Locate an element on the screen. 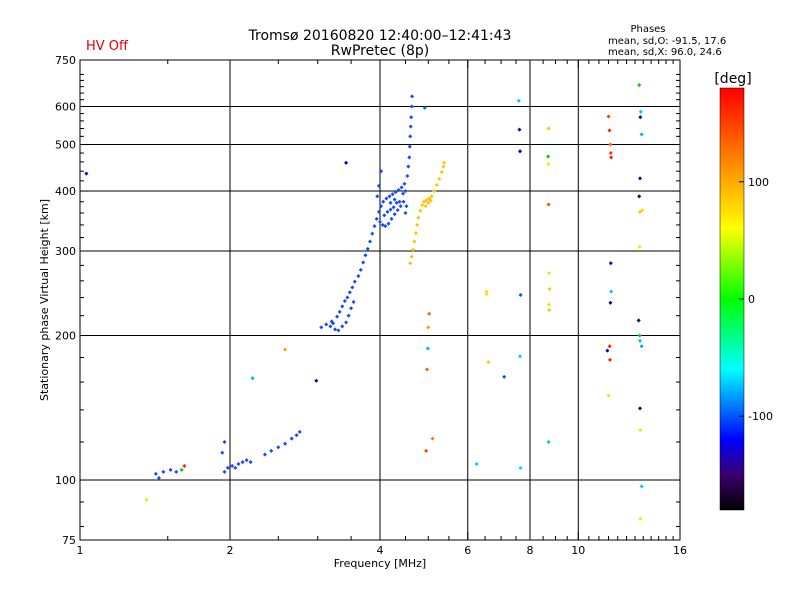  hv-status-label: HV Off is located at coordinates (107, 46).